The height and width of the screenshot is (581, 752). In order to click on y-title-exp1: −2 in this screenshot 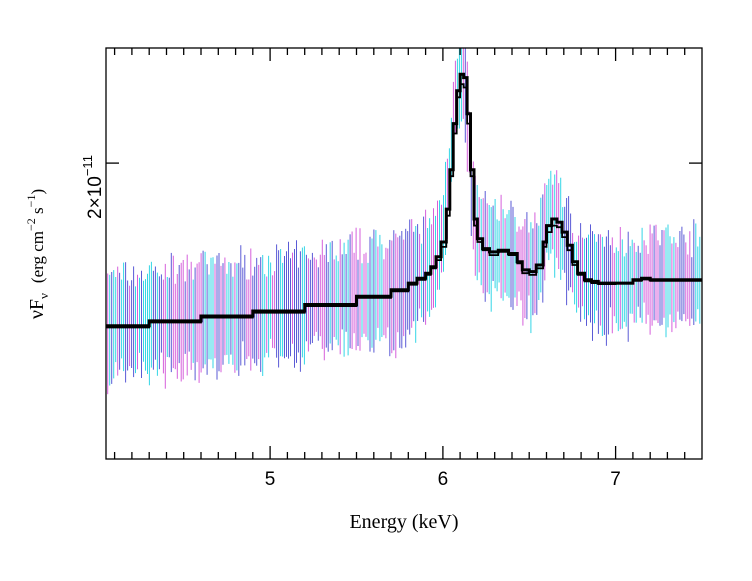, I will do `click(31, 224)`.